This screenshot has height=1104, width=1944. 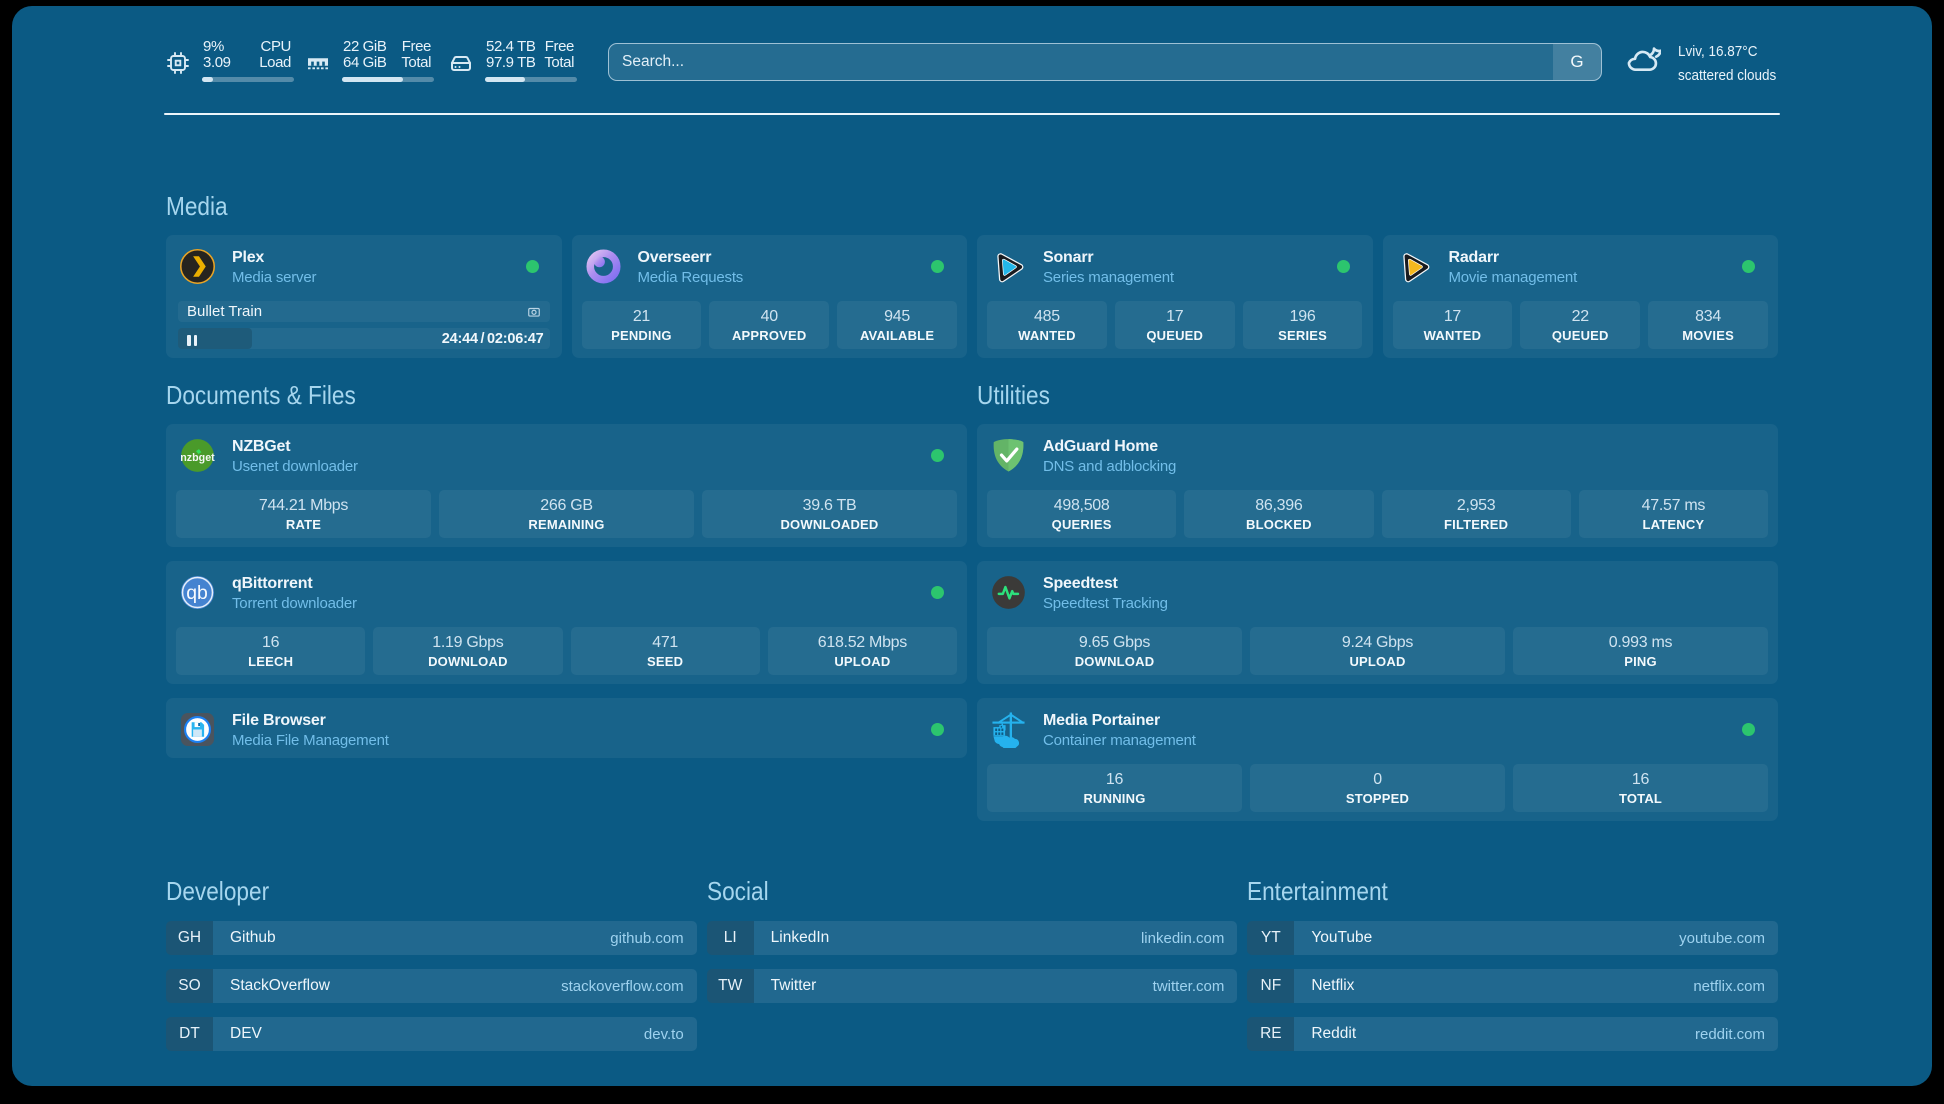 I want to click on svg-text: qb, so click(x=197, y=593).